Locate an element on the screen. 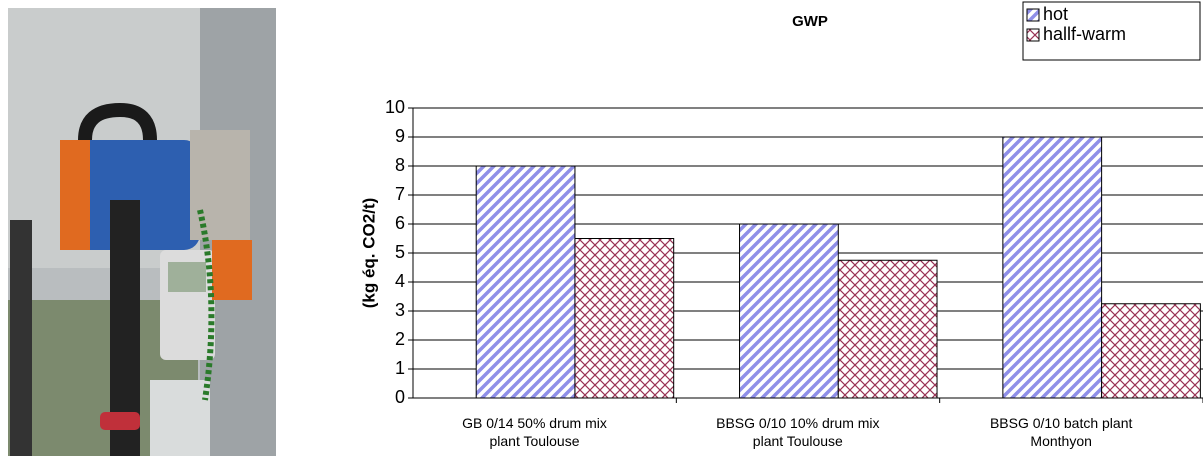  y-tick-label: 4 is located at coordinates (400, 281).